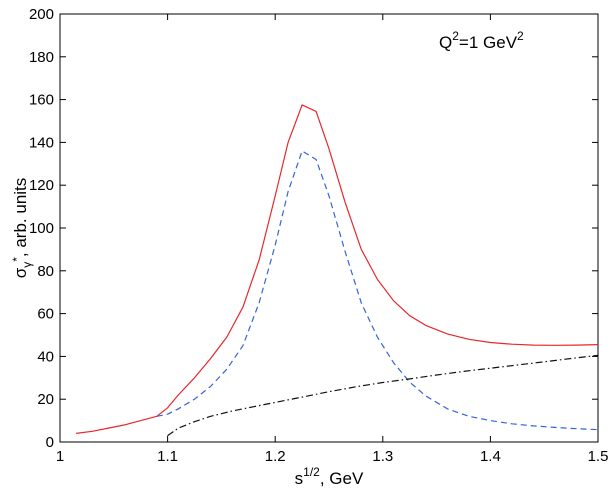 This screenshot has width=616, height=491. Describe the element at coordinates (22, 228) in the screenshot. I see `y-axis-title: σγ*, arb. units` at that location.